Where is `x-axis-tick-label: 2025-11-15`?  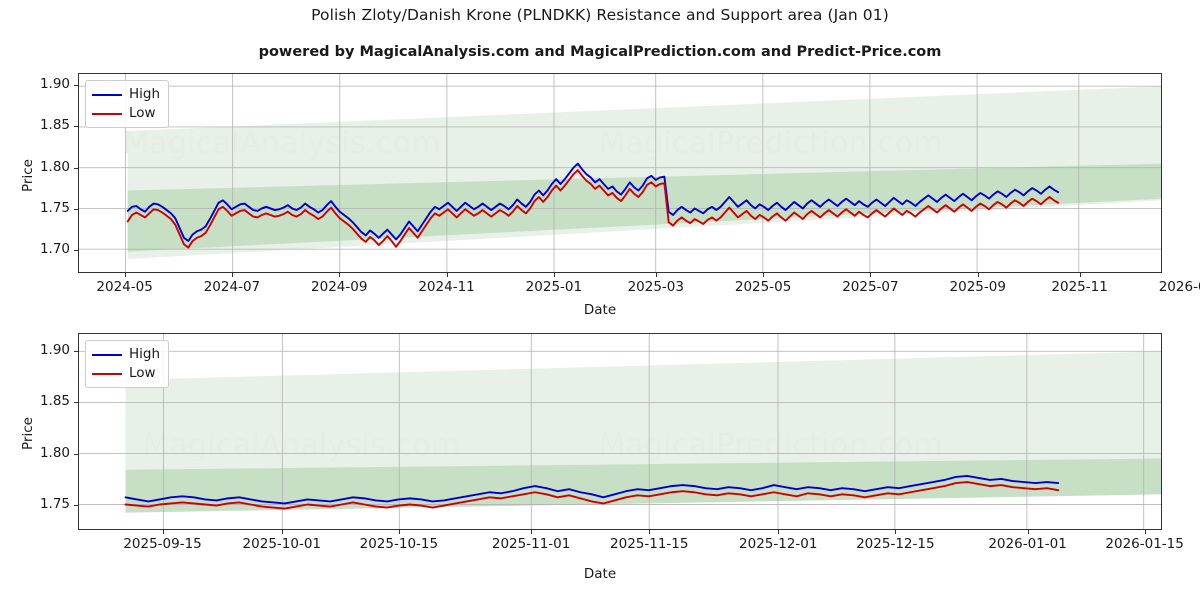 x-axis-tick-label: 2025-11-15 is located at coordinates (649, 544).